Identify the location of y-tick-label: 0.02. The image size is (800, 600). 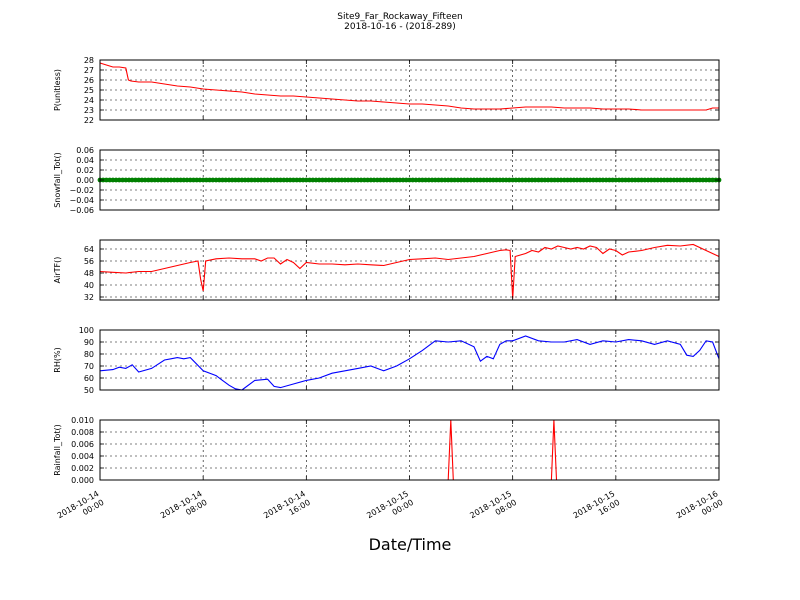
(85, 170).